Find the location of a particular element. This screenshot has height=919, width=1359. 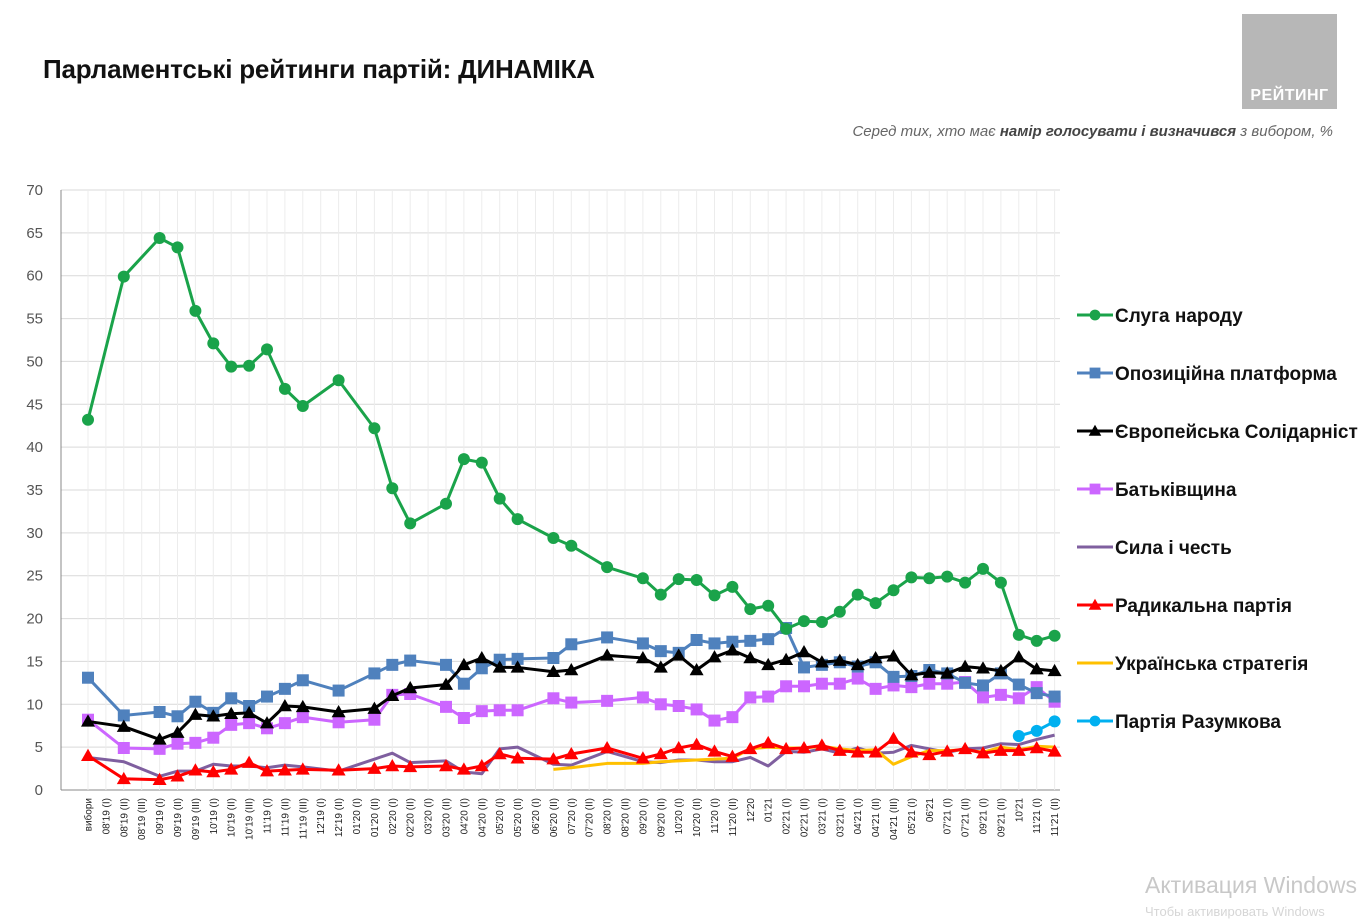

x-tick-label: 10'19 (ІІ) is located at coordinates (232, 817).